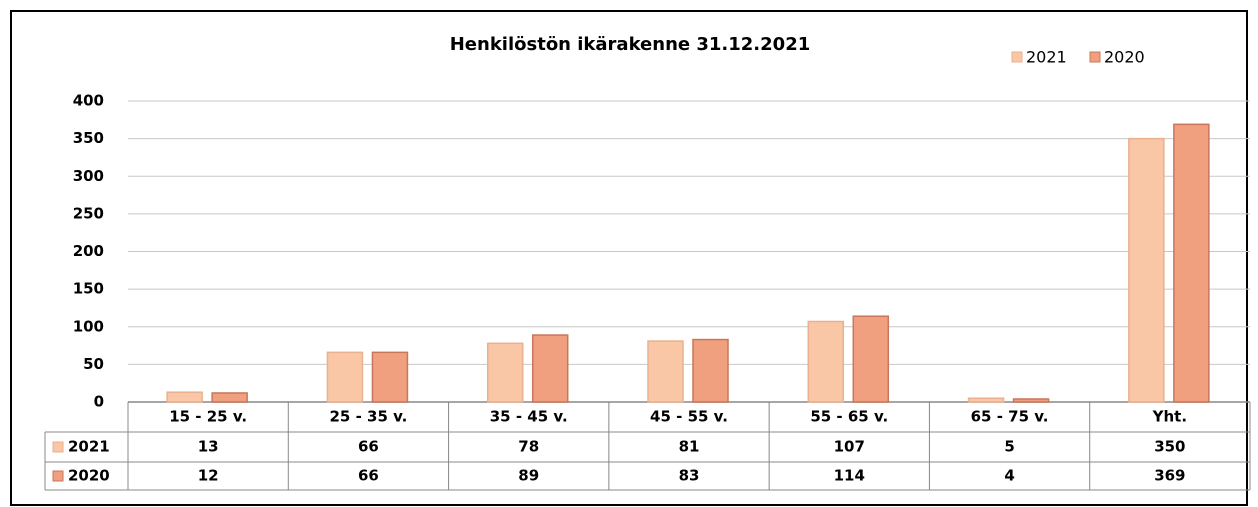 The width and height of the screenshot is (1258, 507). Describe the element at coordinates (89, 476) in the screenshot. I see `table-series-name: 2020` at that location.